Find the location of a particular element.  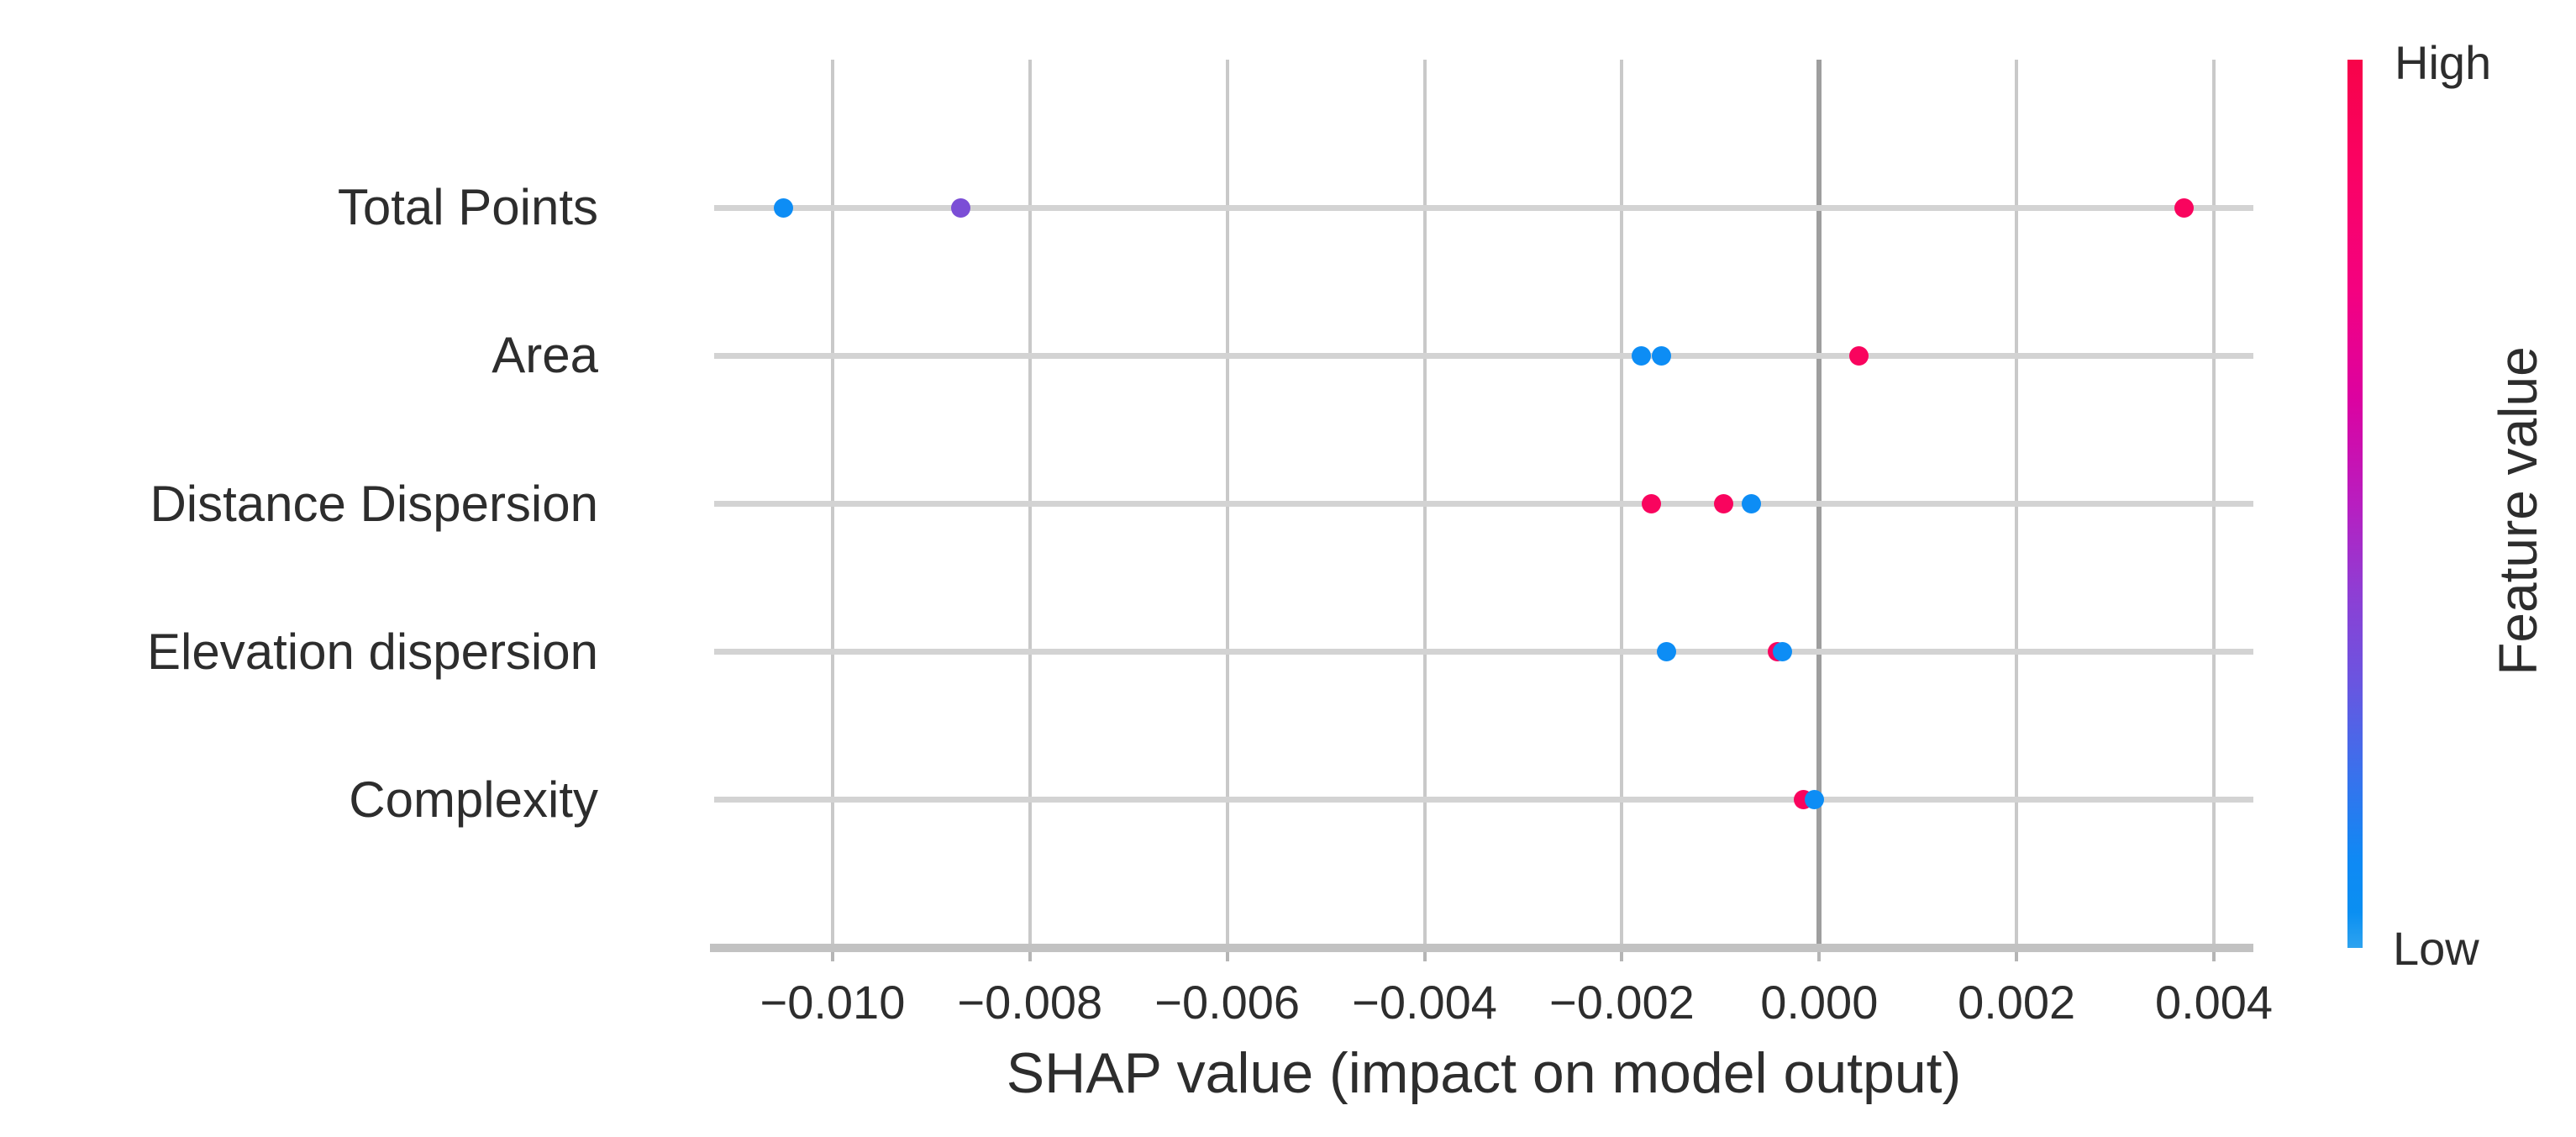

colorbar-title: Feature value is located at coordinates (2518, 511).